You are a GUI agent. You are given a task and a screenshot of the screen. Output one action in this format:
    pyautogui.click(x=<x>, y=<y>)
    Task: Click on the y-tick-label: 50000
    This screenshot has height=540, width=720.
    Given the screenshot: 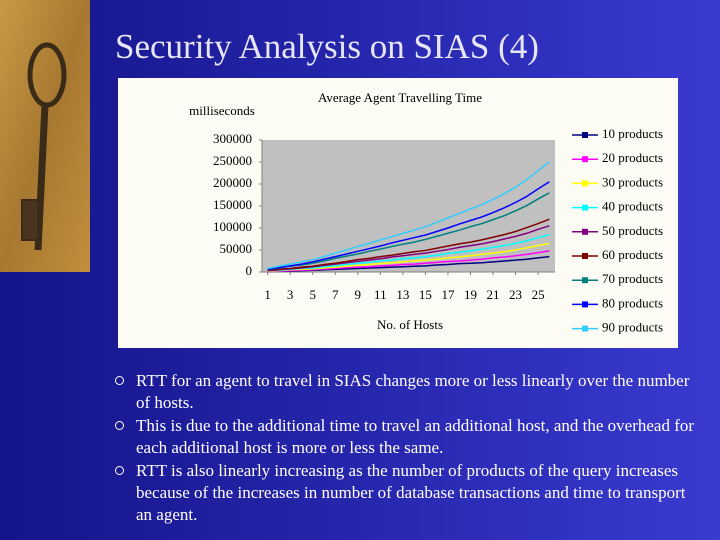 What is the action you would take?
    pyautogui.click(x=236, y=248)
    